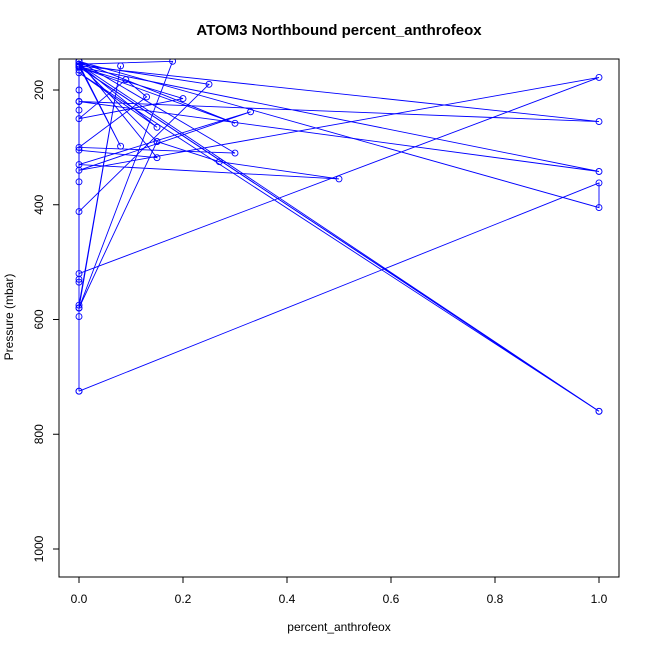 This screenshot has height=650, width=650. I want to click on x-axis-label: percent_anthrofeox, so click(338, 627).